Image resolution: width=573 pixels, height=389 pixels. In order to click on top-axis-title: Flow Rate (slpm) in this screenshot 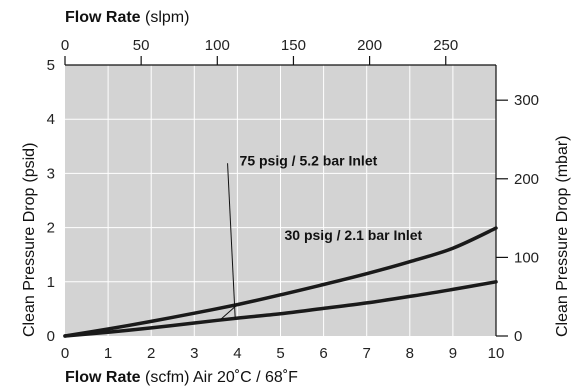, I will do `click(127, 17)`.